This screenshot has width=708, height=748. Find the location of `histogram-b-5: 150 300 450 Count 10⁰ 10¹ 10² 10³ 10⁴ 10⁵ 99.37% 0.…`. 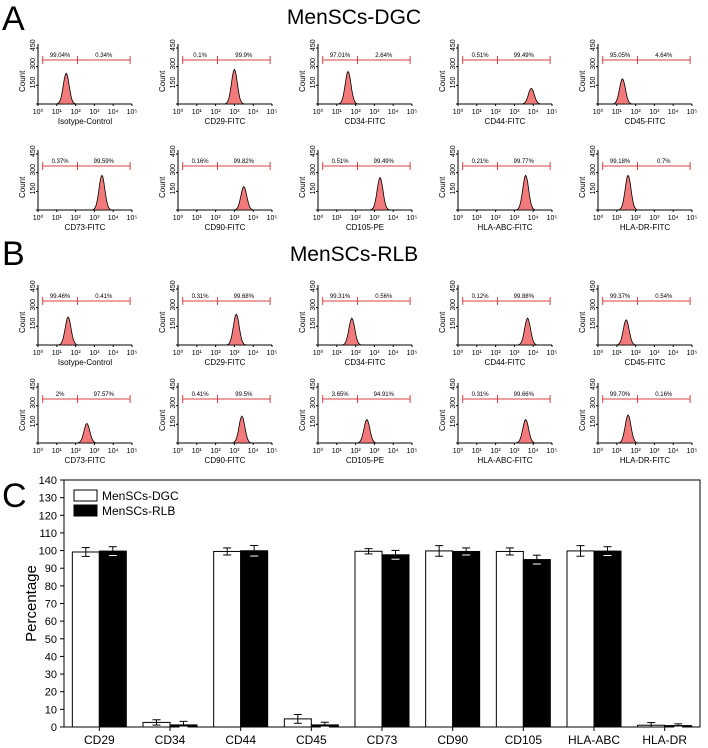

histogram-b-5: 150 300 450 Count 10⁰ 10¹ 10² 10³ 10⁴ 10⁵ 99.37% 0.… is located at coordinates (637, 323).